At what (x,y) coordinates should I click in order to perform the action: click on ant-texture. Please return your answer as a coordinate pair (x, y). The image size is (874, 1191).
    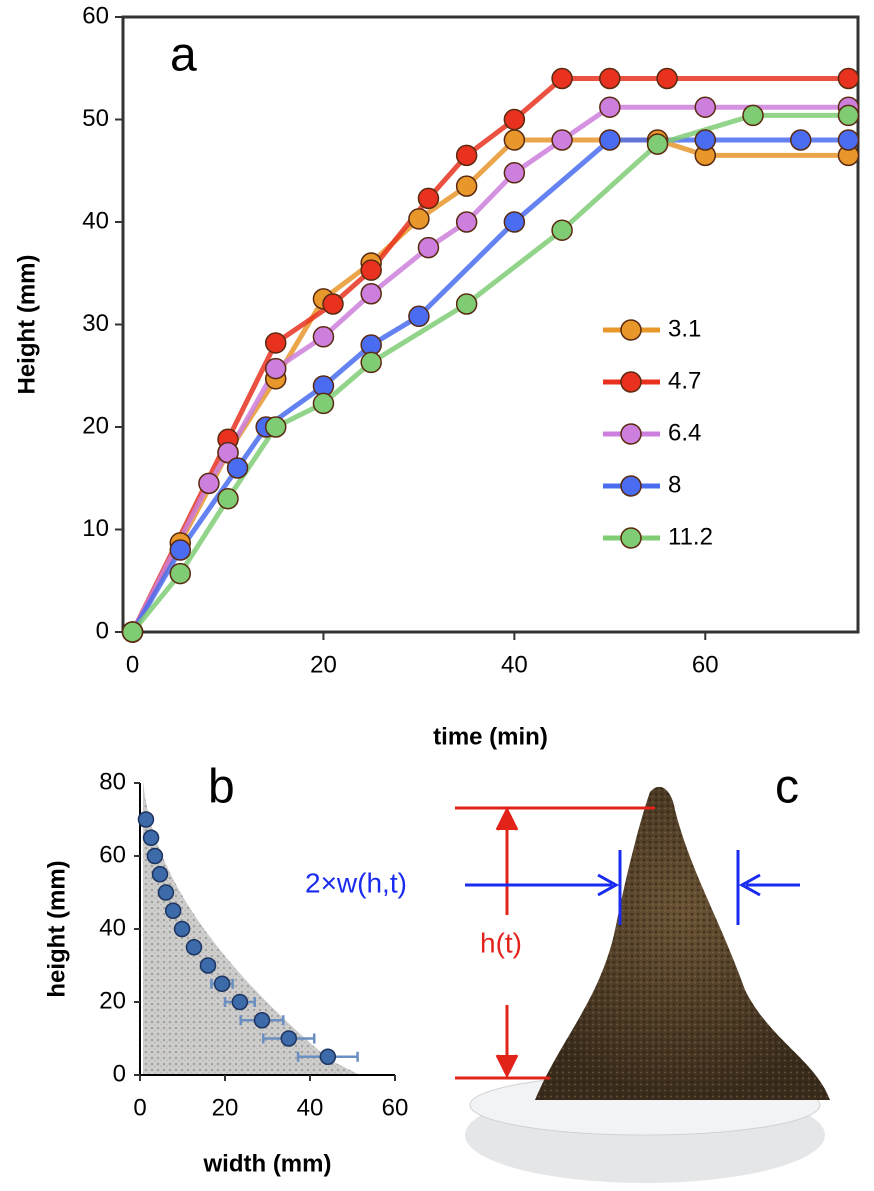
    Looking at the image, I should click on (682, 943).